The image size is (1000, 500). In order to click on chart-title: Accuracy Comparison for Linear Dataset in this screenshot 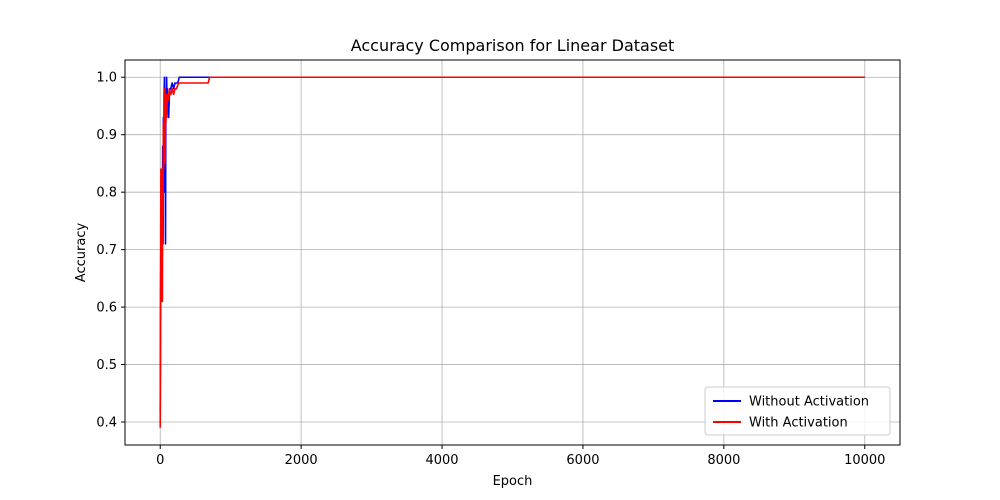, I will do `click(513, 45)`.